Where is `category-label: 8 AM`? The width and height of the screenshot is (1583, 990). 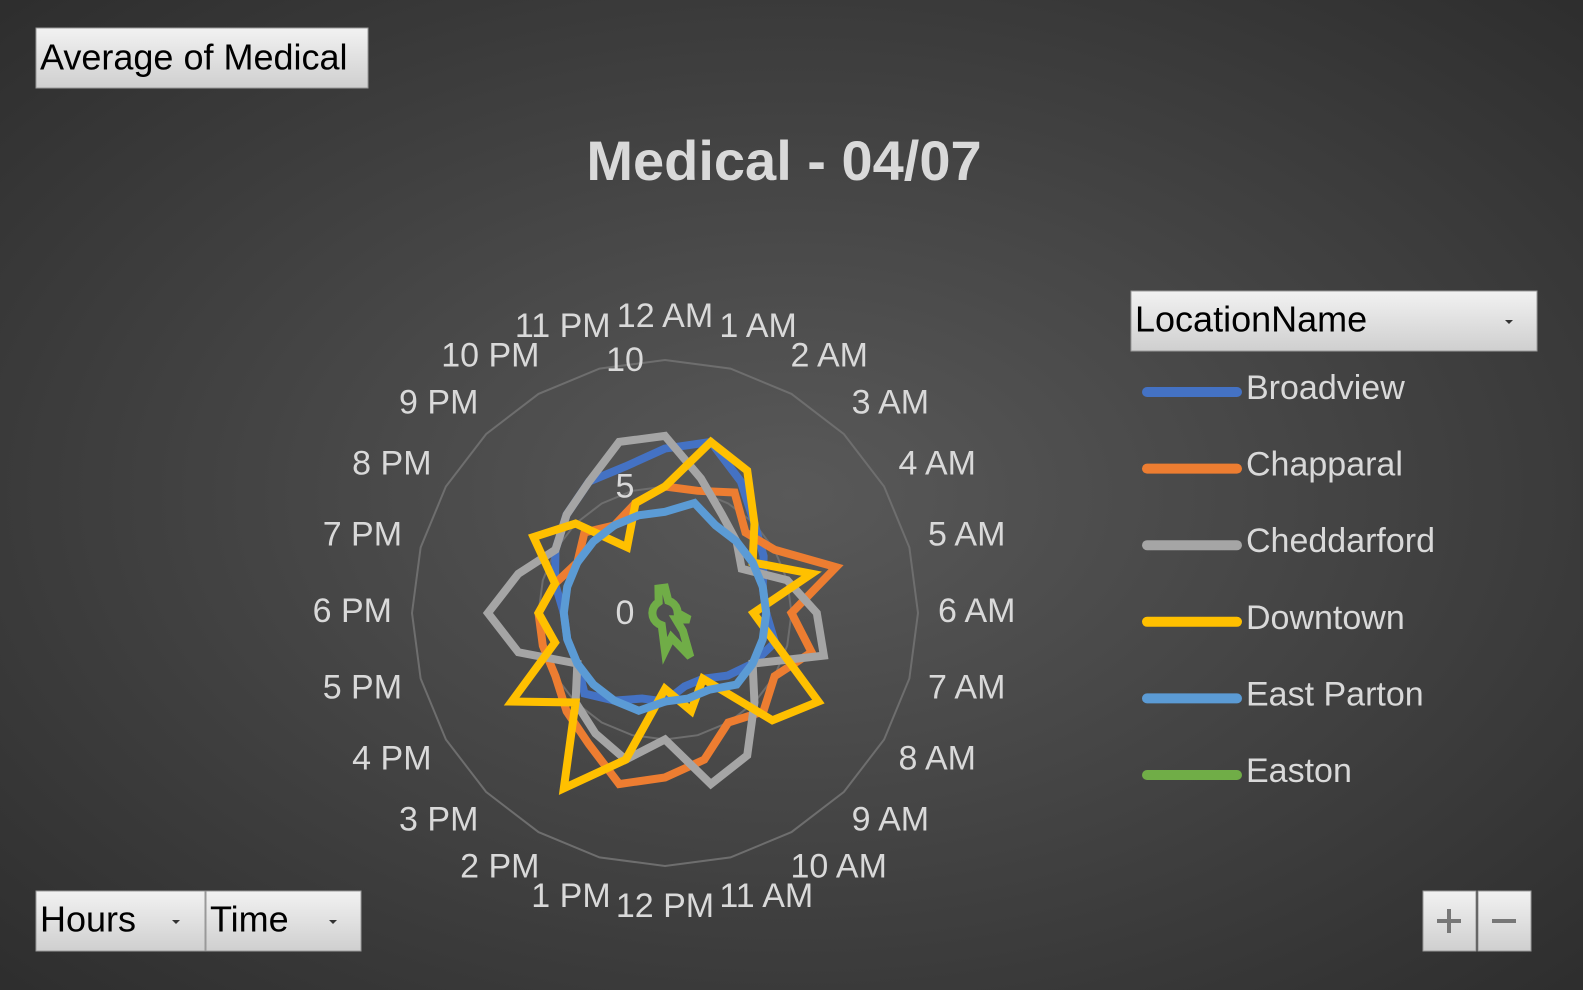
category-label: 8 AM is located at coordinates (936, 758).